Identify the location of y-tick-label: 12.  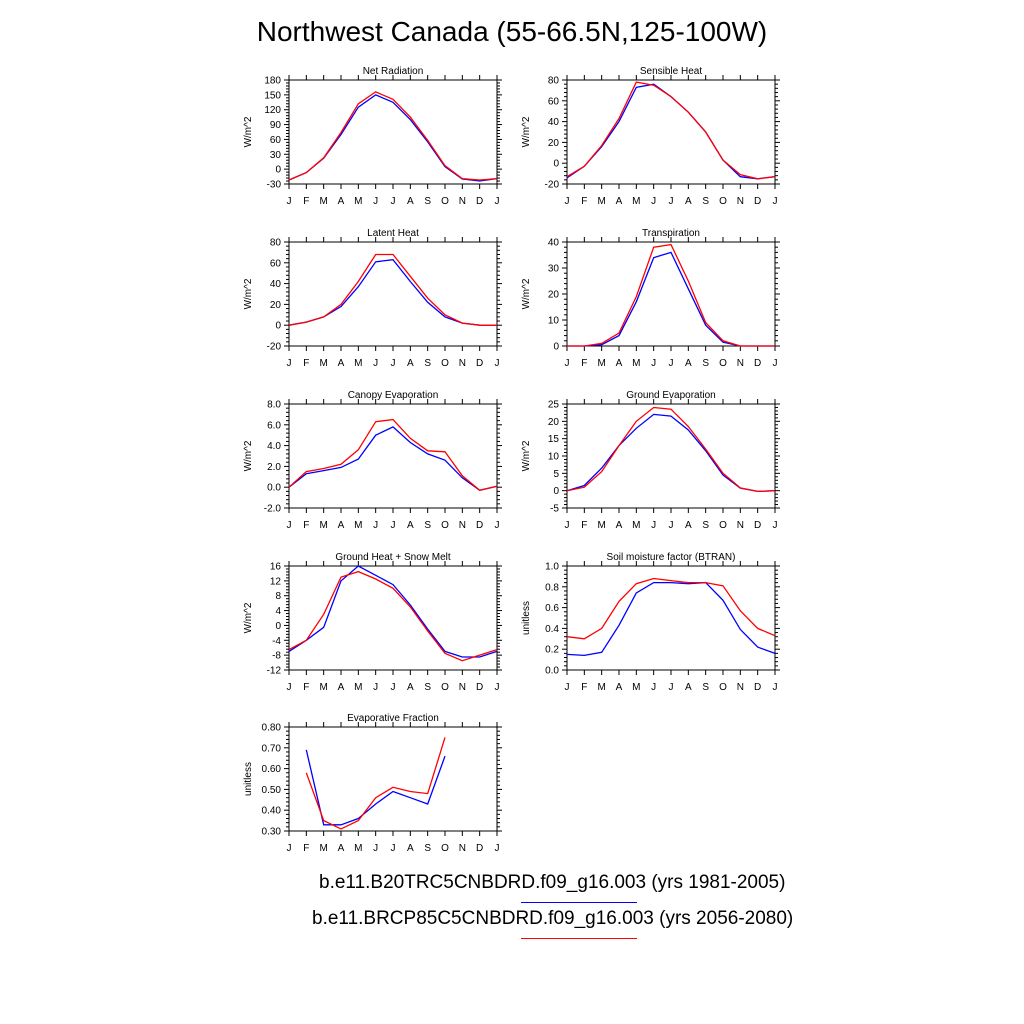
(276, 581).